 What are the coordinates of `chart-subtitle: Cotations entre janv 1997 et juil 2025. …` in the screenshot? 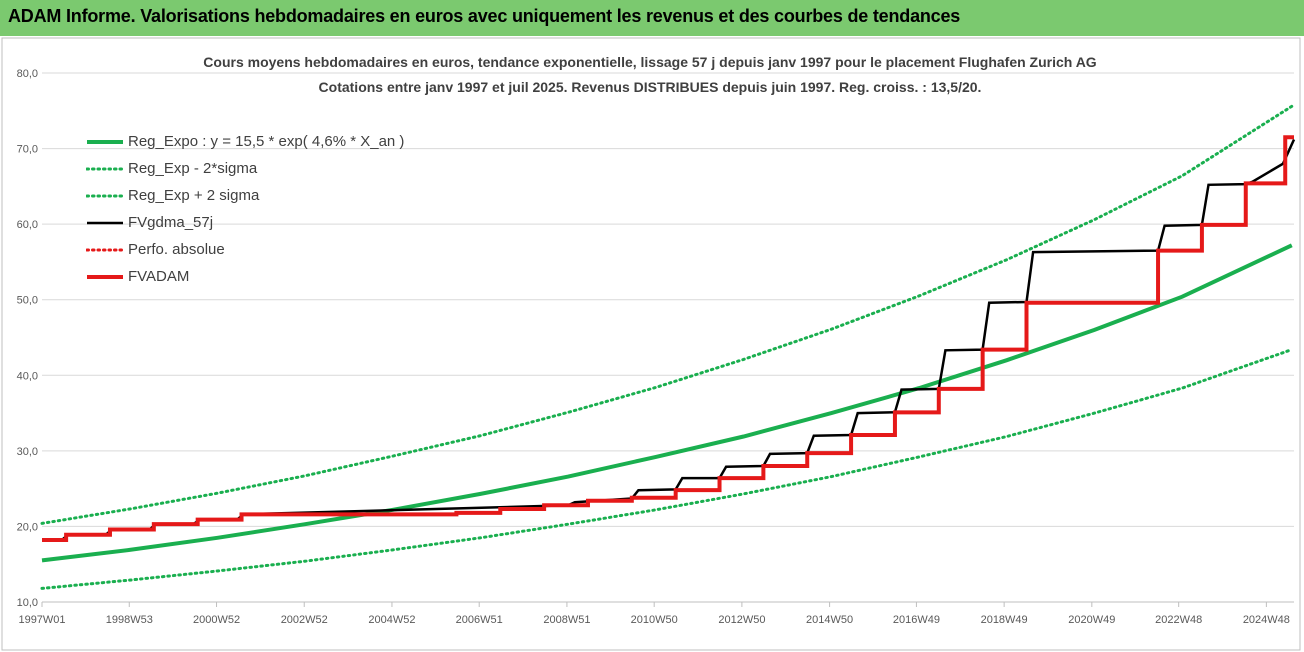 It's located at (650, 87).